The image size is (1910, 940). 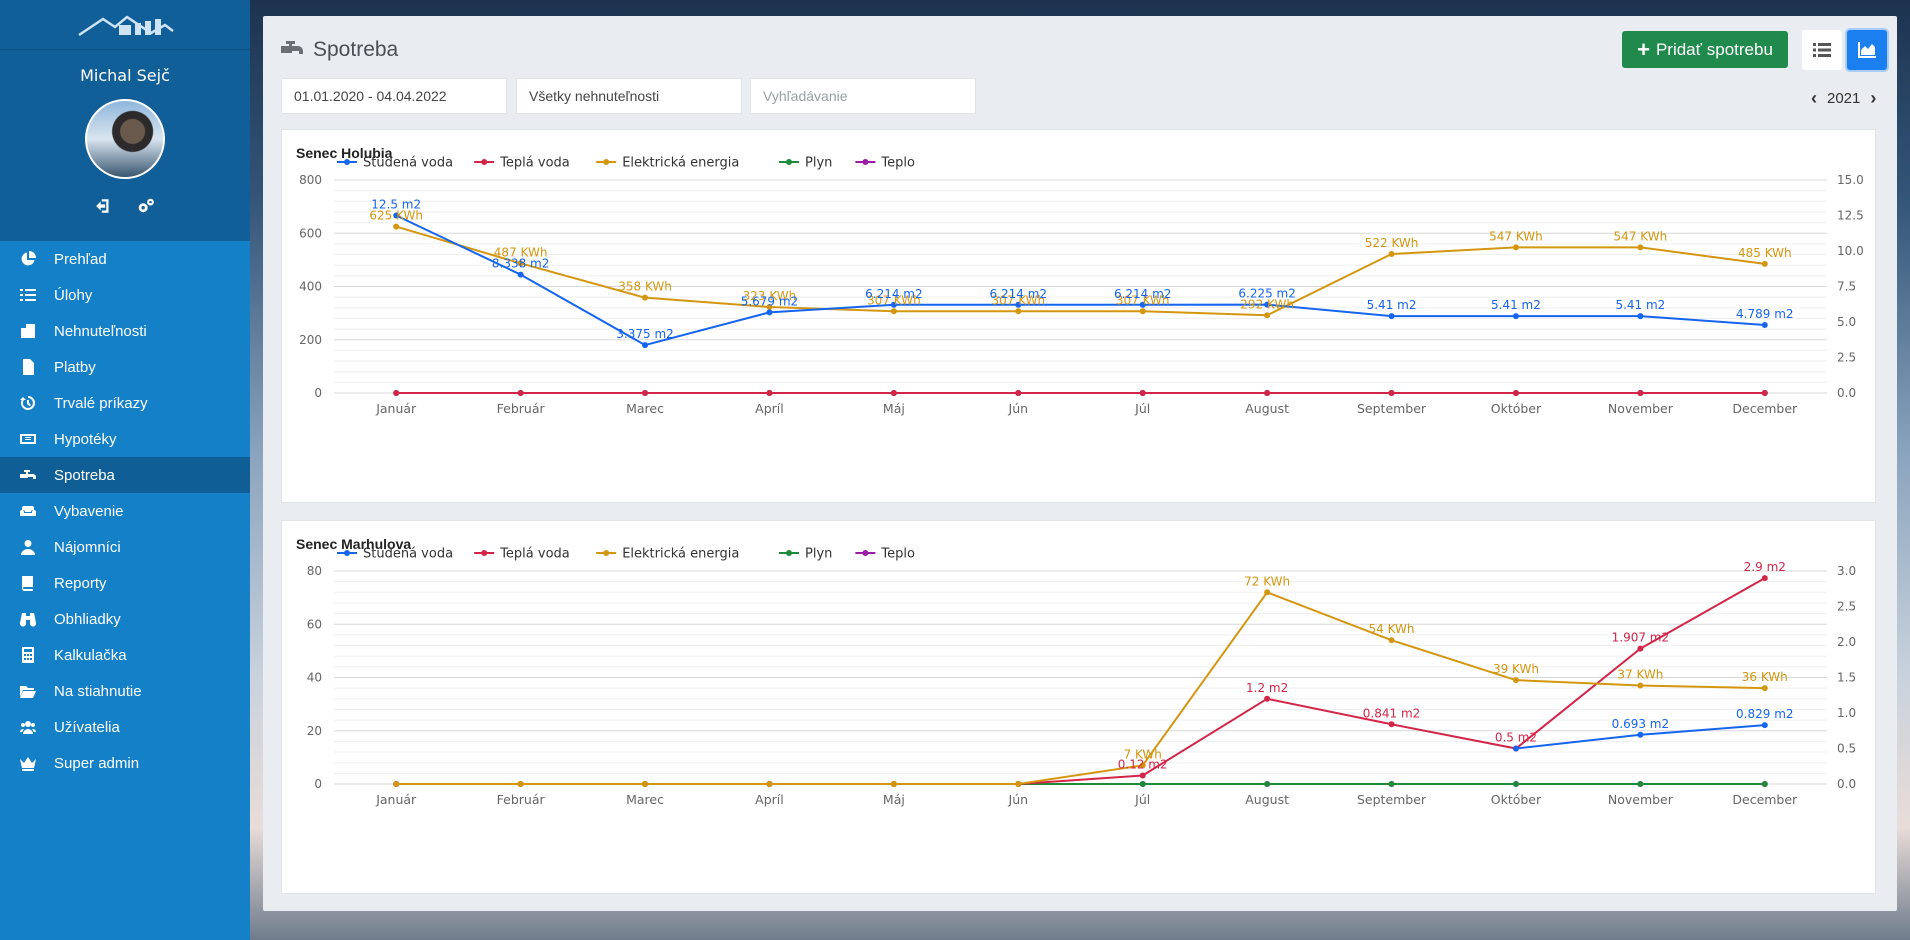 I want to click on legend-label: Teplo, so click(x=897, y=163).